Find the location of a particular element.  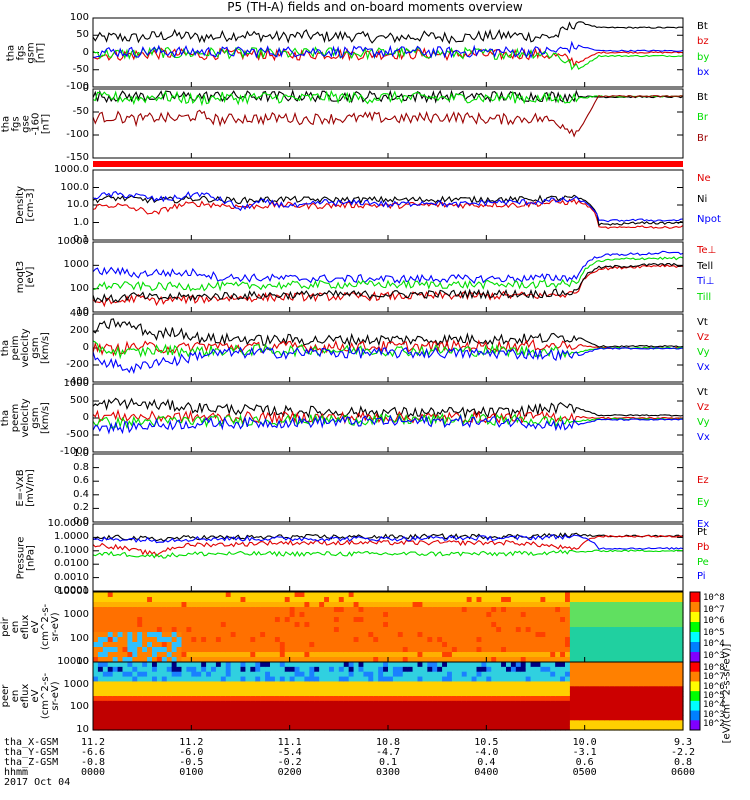

series-line is located at coordinates (388, 210).